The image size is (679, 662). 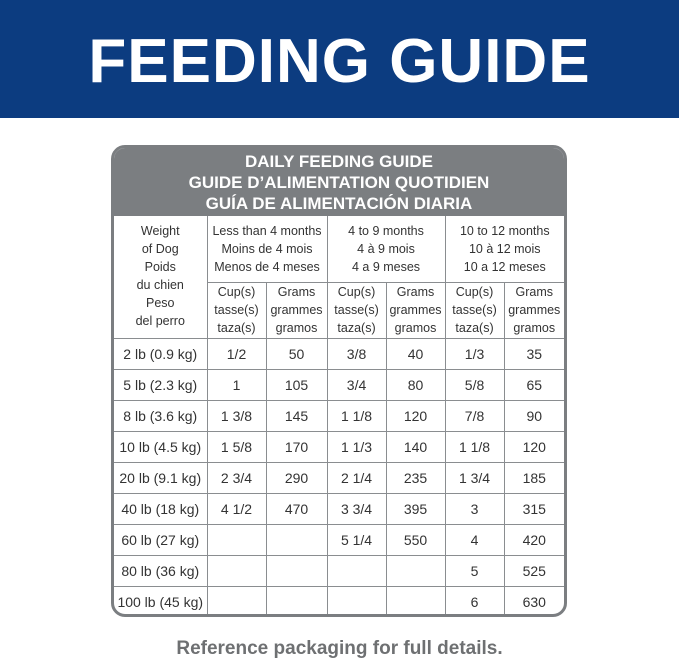 What do you see at coordinates (533, 508) in the screenshot?
I see `amount-cell: 315` at bounding box center [533, 508].